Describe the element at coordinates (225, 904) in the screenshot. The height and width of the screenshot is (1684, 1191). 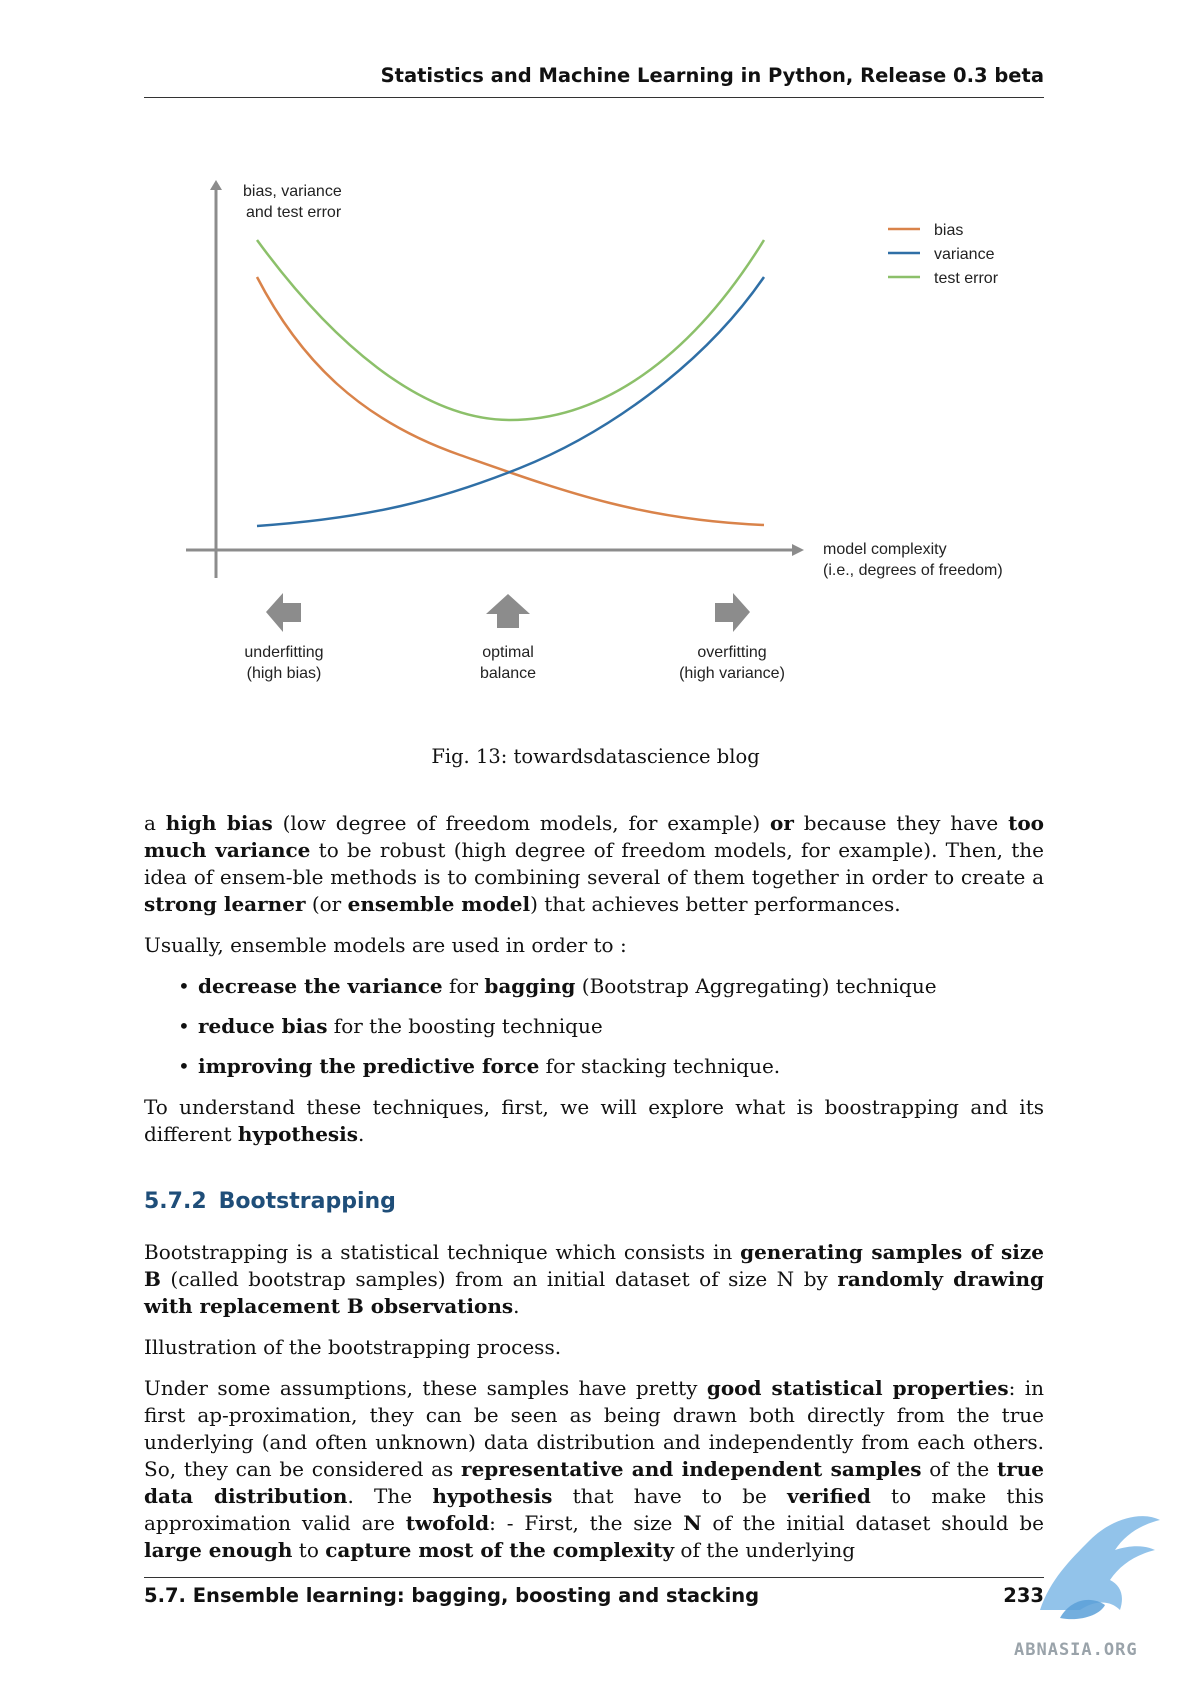
I see `bold-term: strong learner` at that location.